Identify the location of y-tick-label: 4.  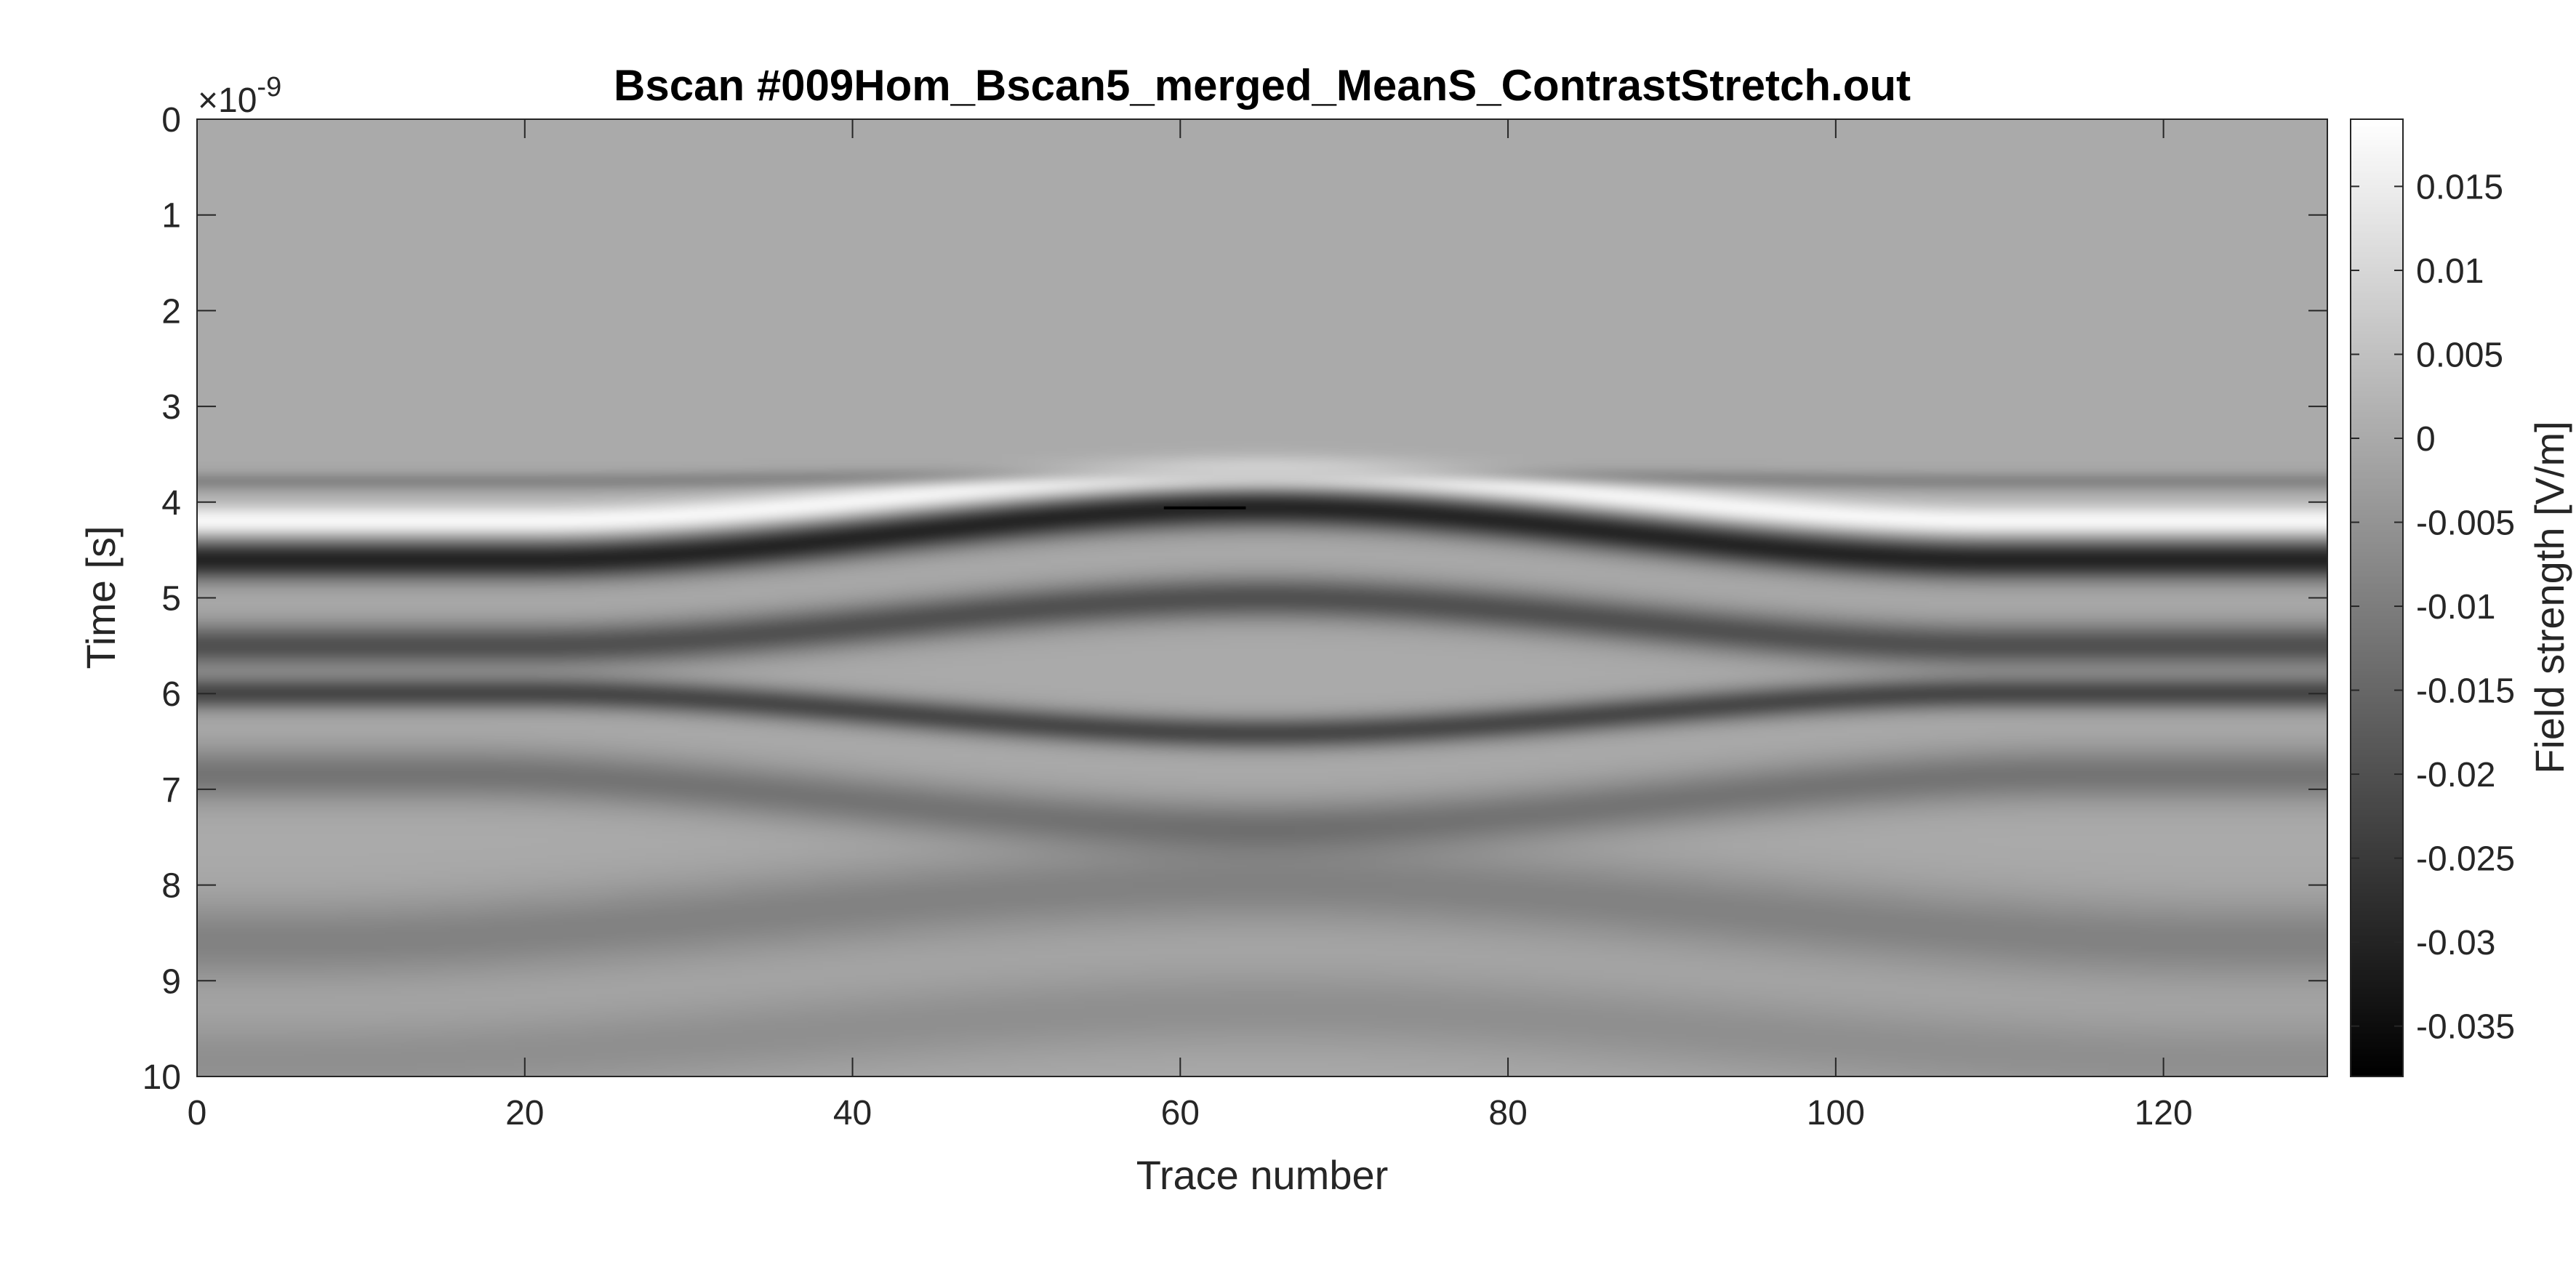
(171, 503).